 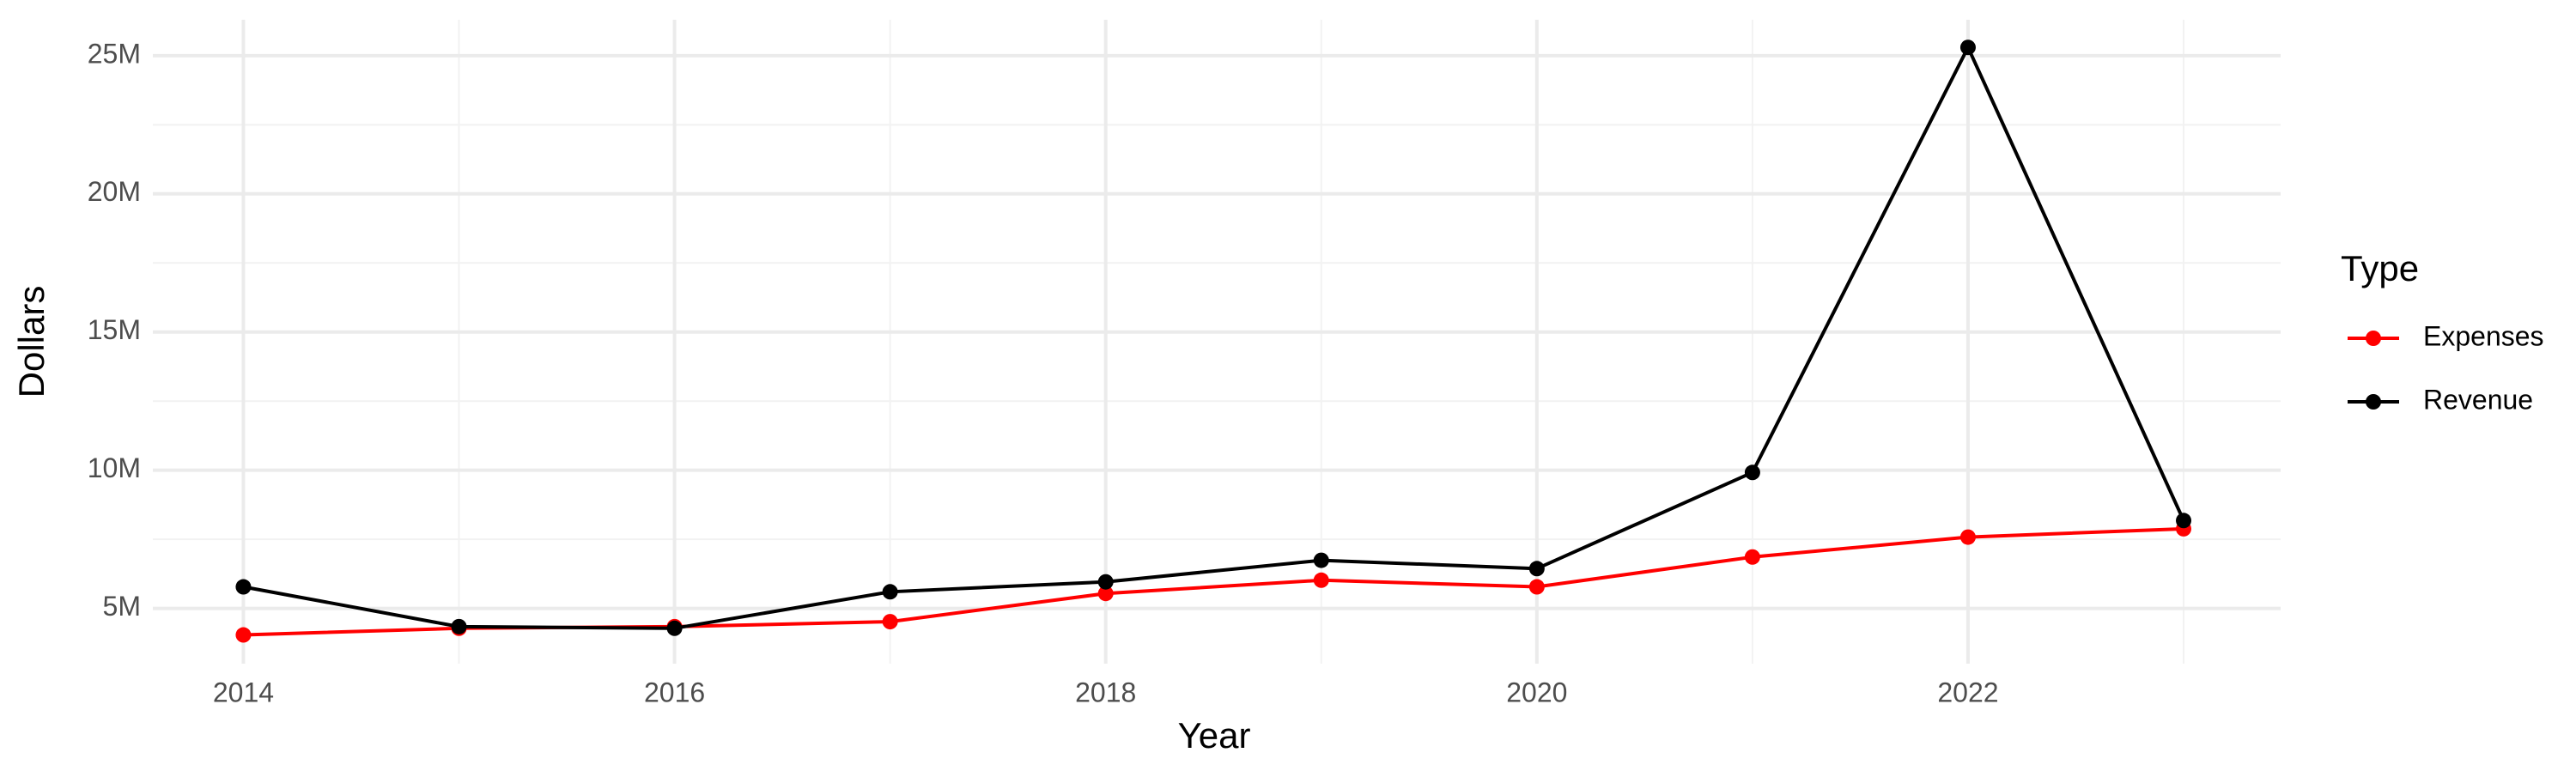 I want to click on x-tick-label: 2018, so click(x=1105, y=692).